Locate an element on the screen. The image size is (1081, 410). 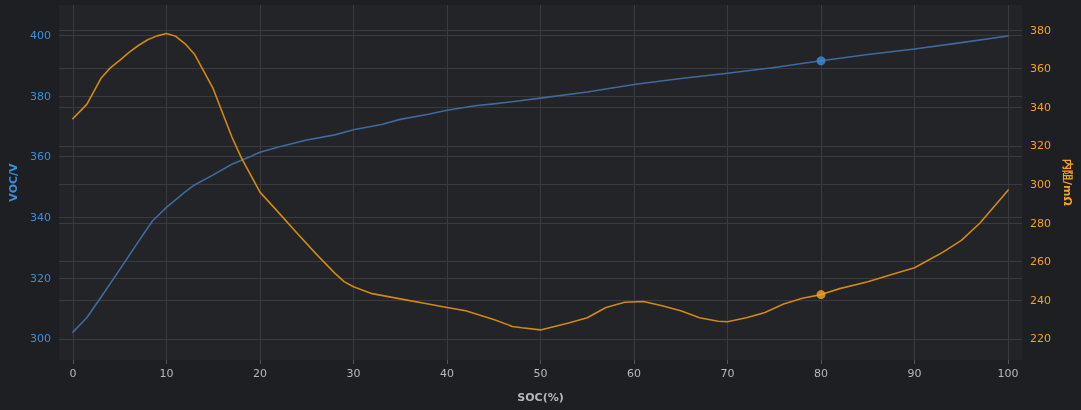
x-tick-label: 40 is located at coordinates (446, 373).